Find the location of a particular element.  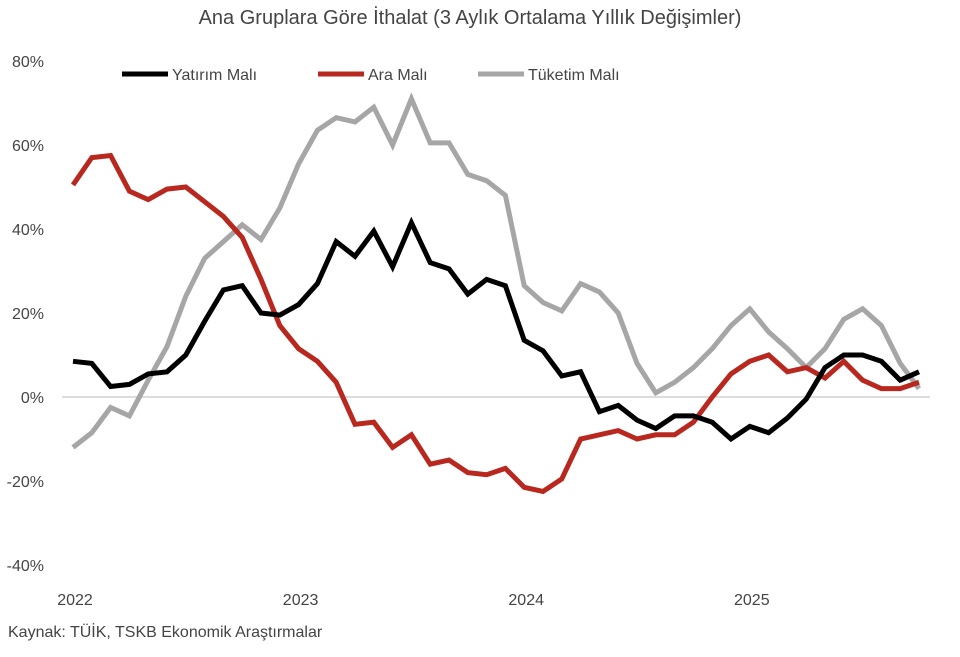

x-tick-label: 2025 is located at coordinates (752, 600).